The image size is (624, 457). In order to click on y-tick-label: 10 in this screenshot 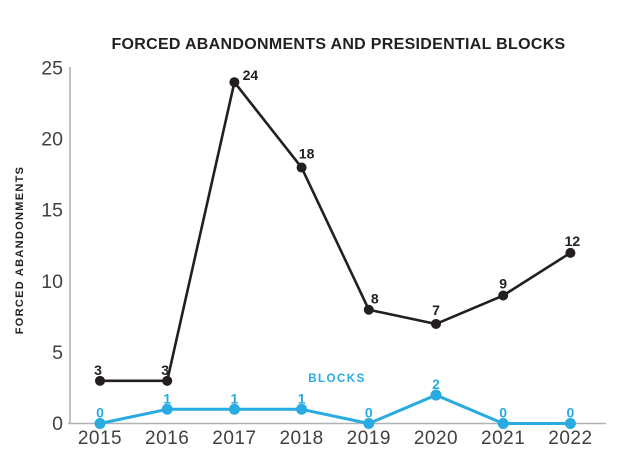, I will do `click(52, 282)`.